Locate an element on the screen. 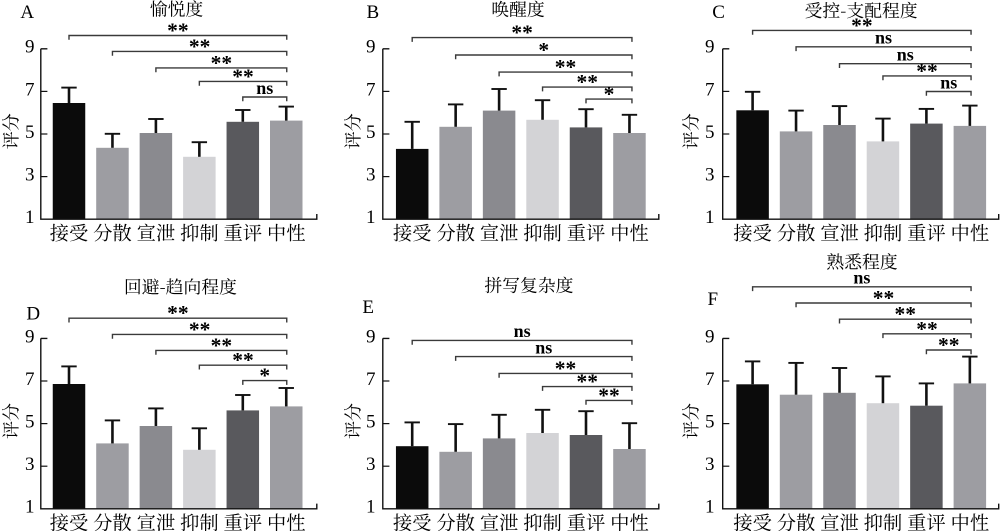  svg-text: E is located at coordinates (368, 307).